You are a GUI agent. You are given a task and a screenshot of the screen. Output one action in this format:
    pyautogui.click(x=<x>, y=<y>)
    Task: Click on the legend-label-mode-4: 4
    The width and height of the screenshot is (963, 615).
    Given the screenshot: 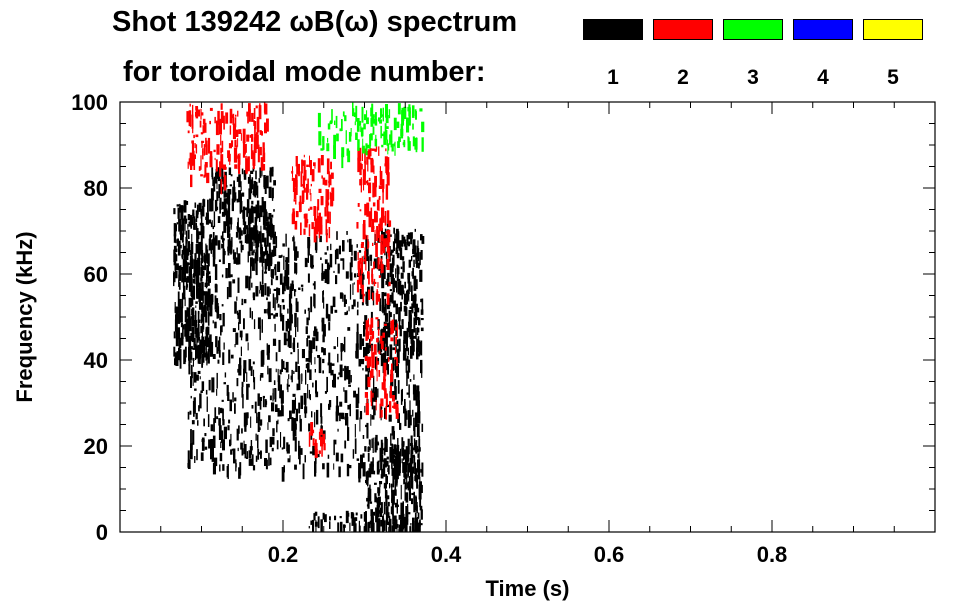 What is the action you would take?
    pyautogui.click(x=823, y=77)
    